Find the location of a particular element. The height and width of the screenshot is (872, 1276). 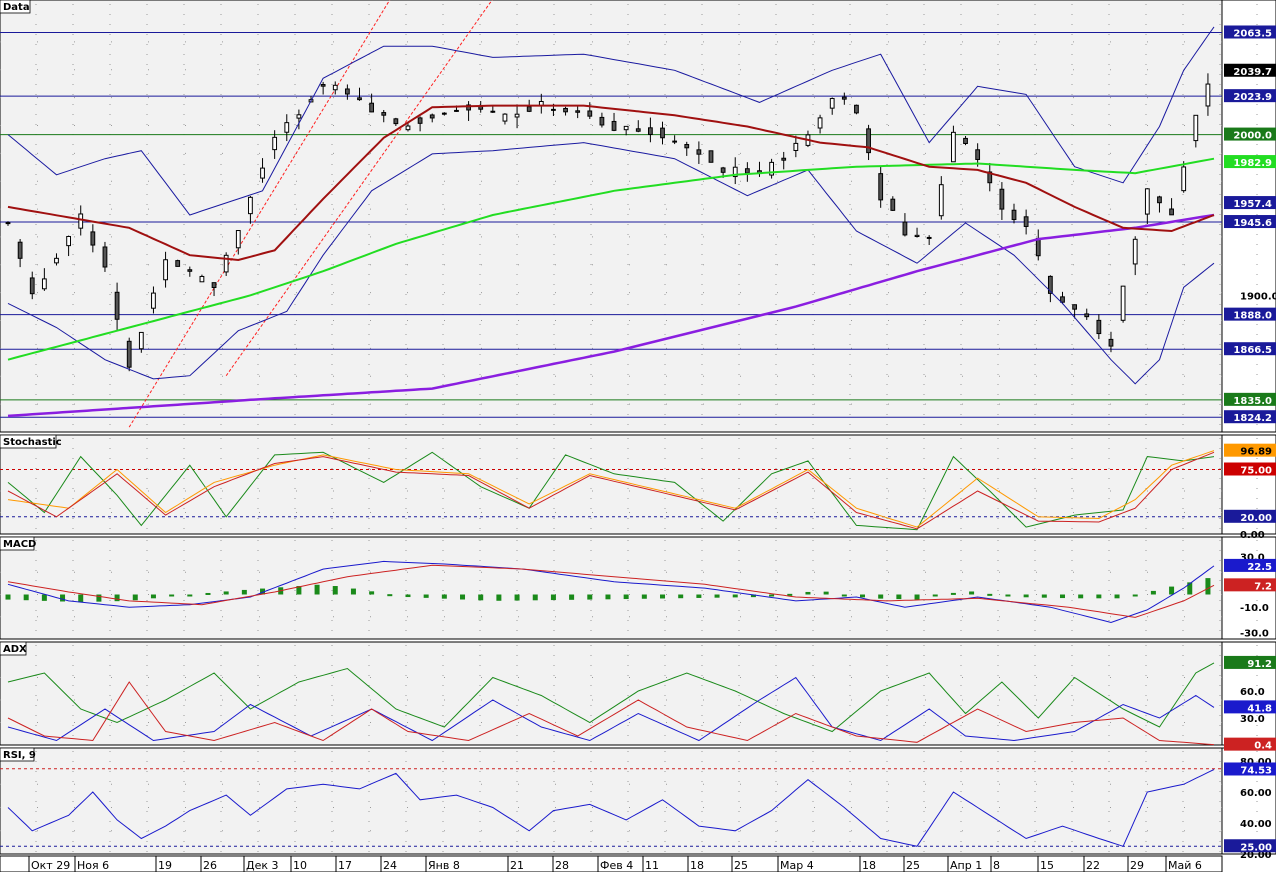

macd-panel: 30.0 -10.0 -30.0 22.5 7.2 is located at coordinates (640, 596).